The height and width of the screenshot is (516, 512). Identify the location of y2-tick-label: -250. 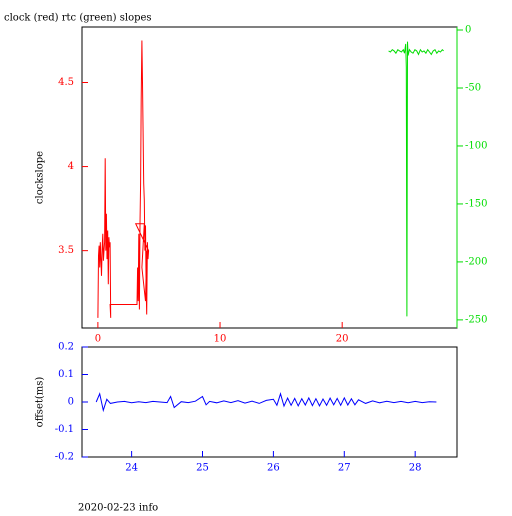
(476, 319).